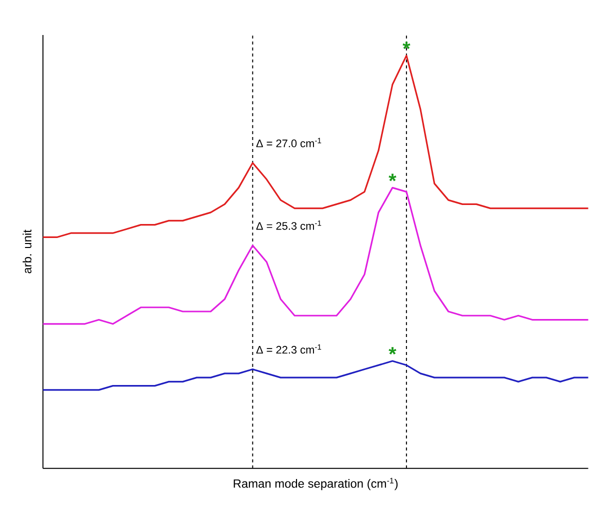 This screenshot has height=520, width=589. What do you see at coordinates (27, 251) in the screenshot?
I see `y-axis-title: arb. unit` at bounding box center [27, 251].